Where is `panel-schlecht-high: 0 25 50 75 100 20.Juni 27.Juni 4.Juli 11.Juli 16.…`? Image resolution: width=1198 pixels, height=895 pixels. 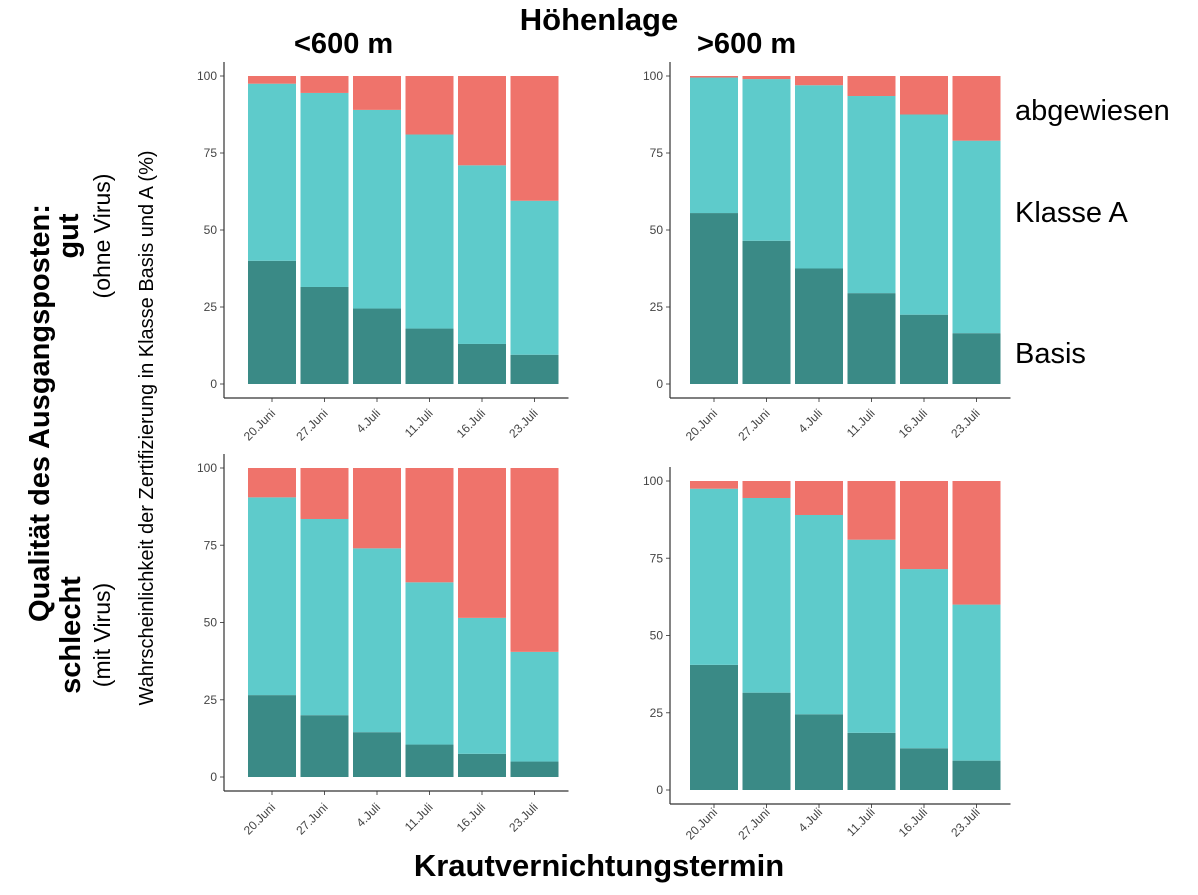
panel-schlecht-high: 0 25 50 75 100 20.Juni 27.Juni 4.Juli 11.Juli 16.… is located at coordinates (827, 654).